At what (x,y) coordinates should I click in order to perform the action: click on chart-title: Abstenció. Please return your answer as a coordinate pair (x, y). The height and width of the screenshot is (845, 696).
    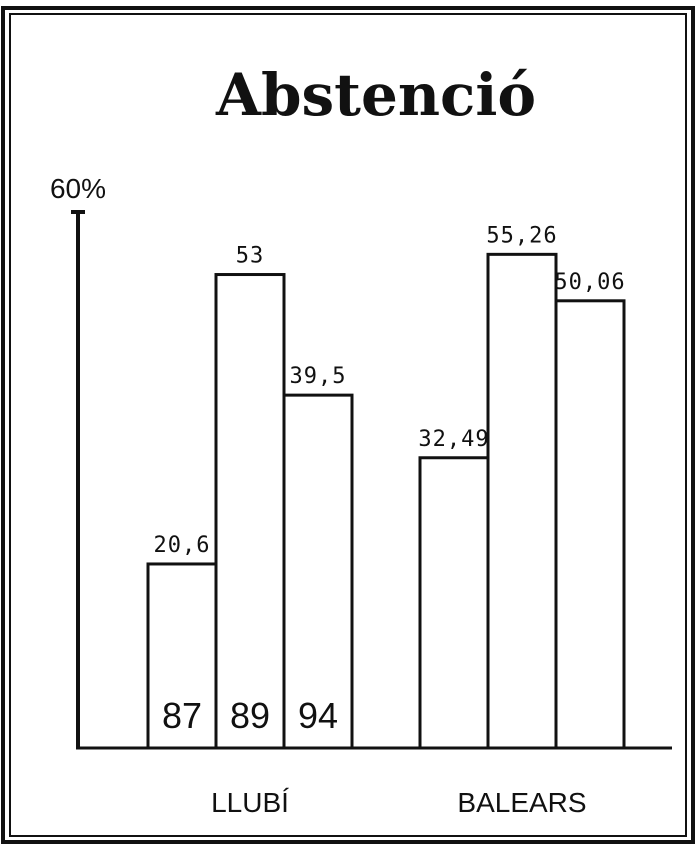
    Looking at the image, I should click on (375, 95).